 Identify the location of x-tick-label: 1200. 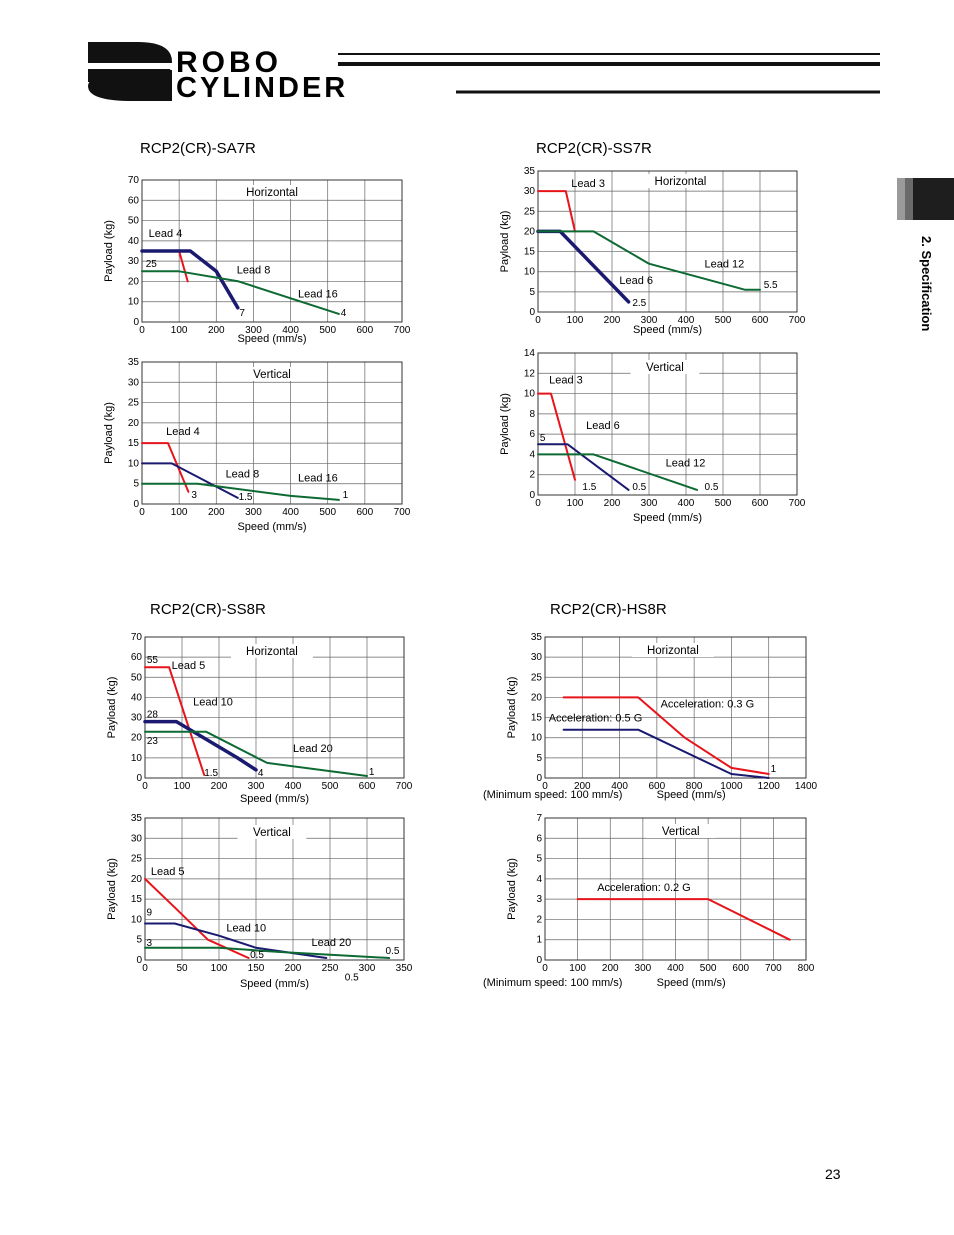
(769, 786).